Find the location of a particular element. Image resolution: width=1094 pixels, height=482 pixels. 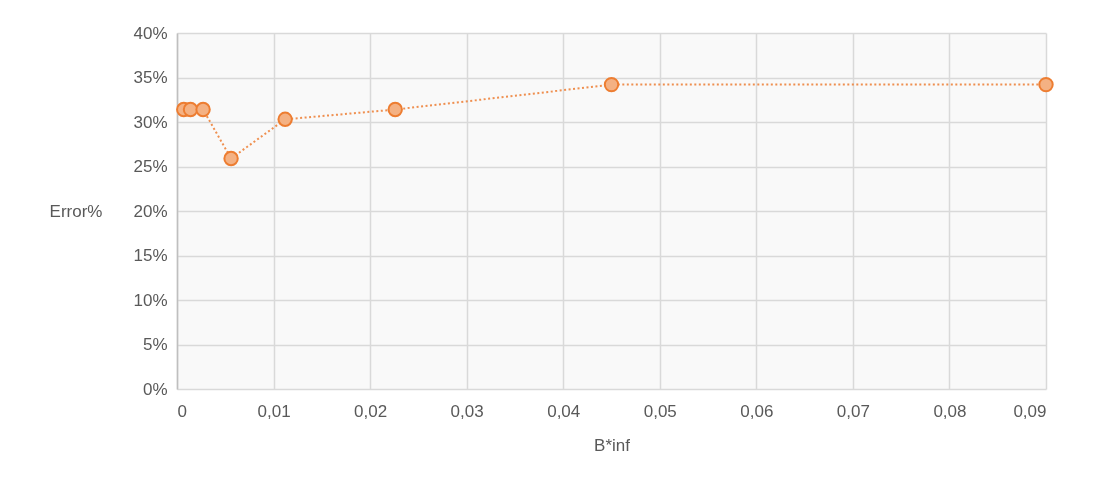

x-tick-label: 0,04 is located at coordinates (564, 411).